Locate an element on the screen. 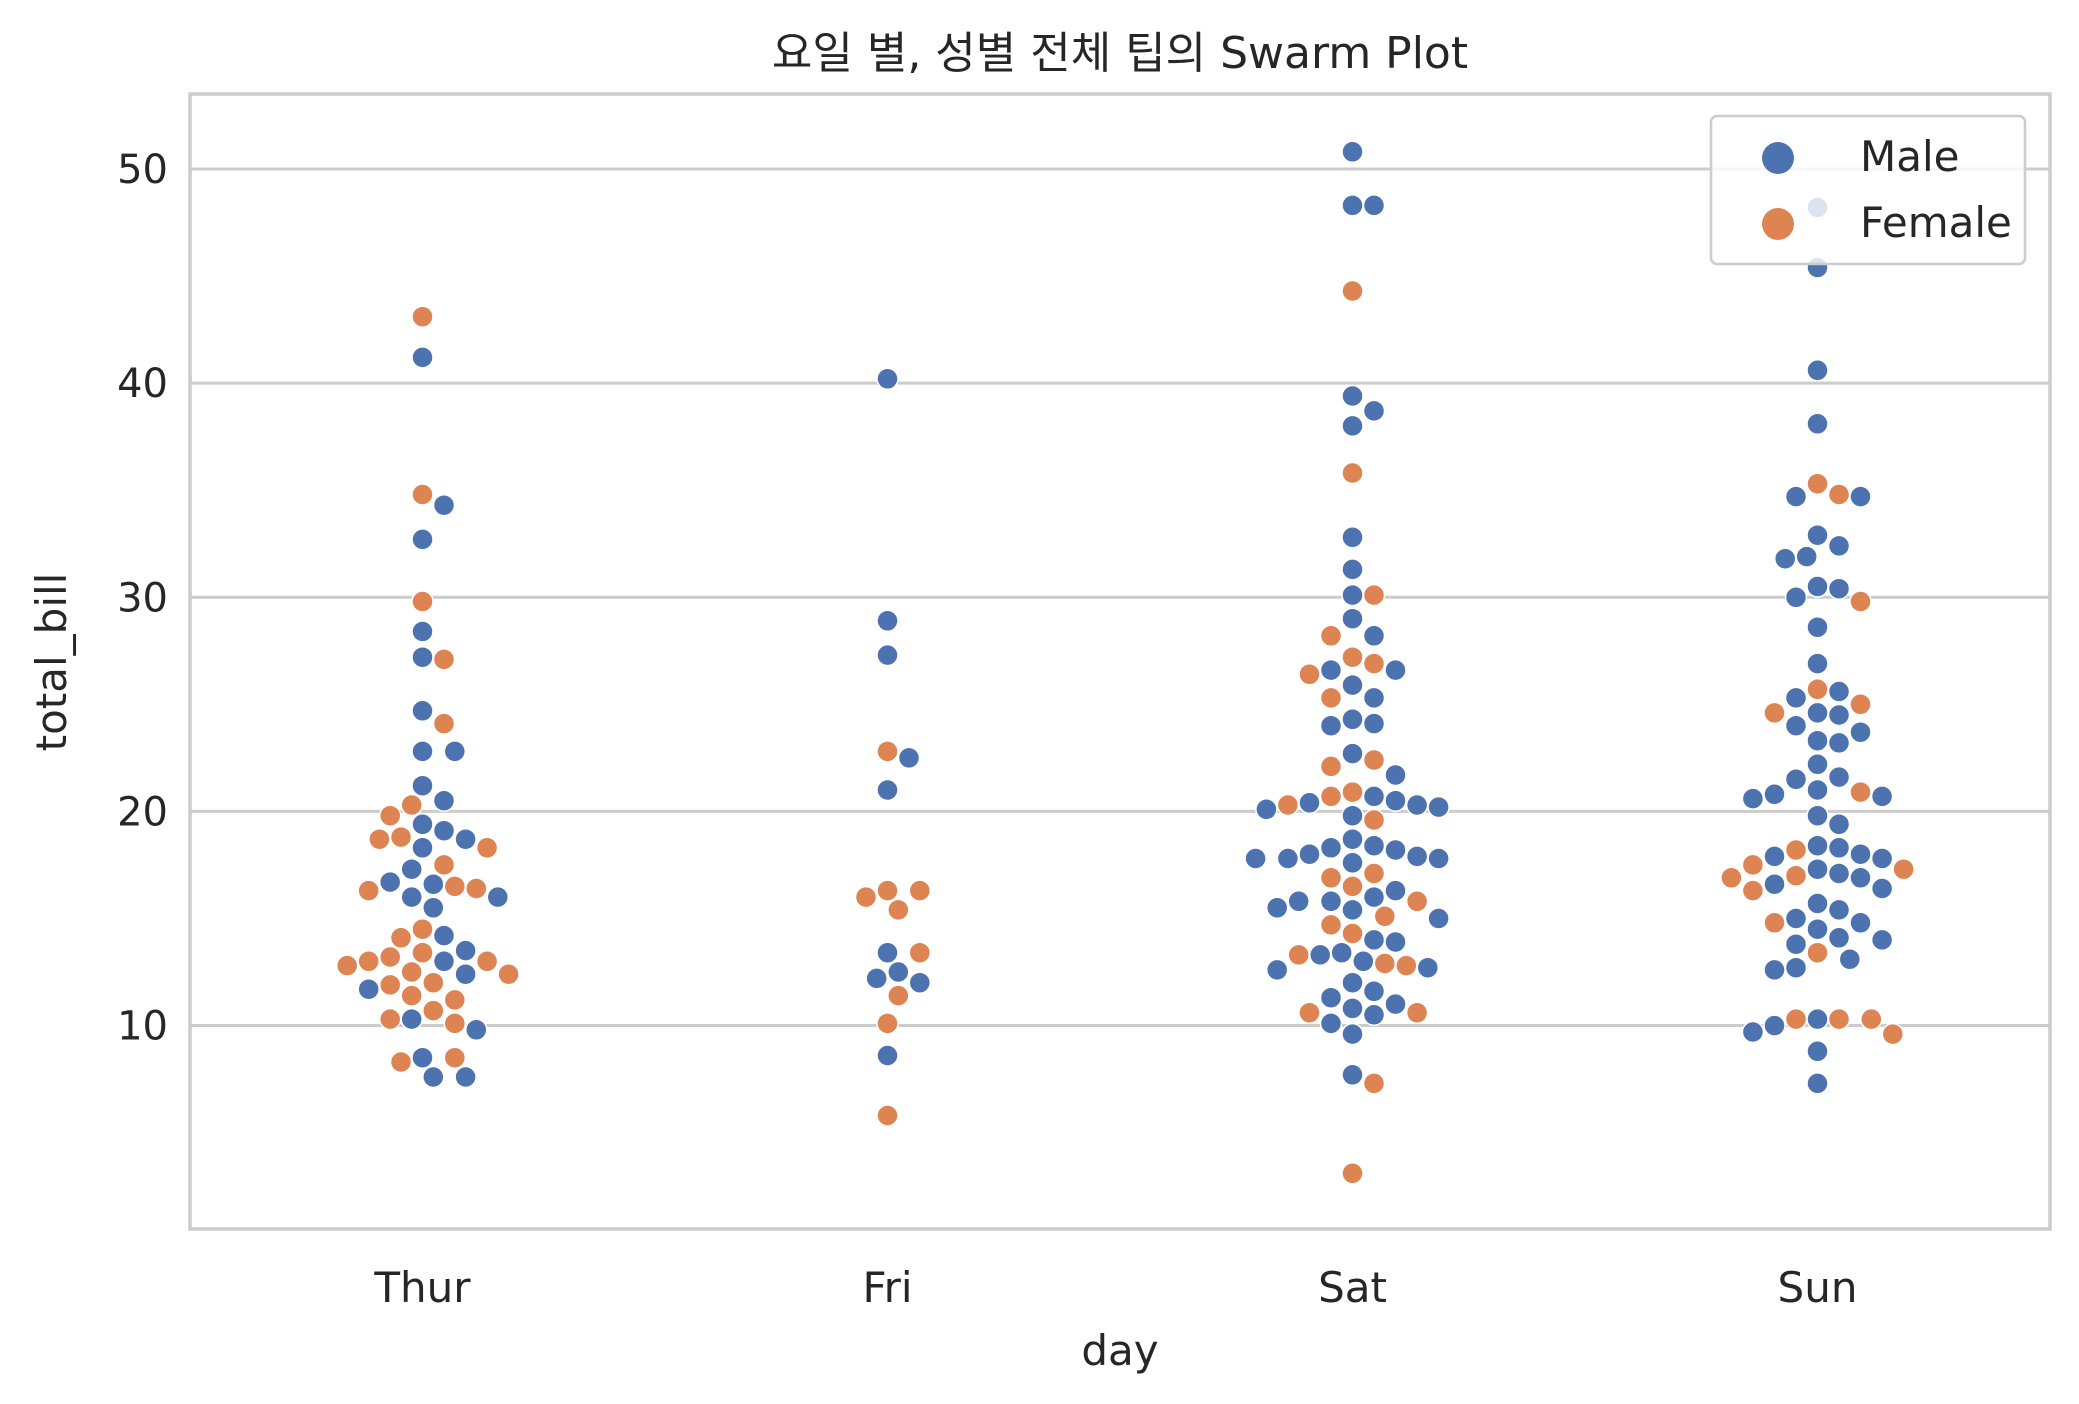 This screenshot has height=1404, width=2079. legend-marker-female is located at coordinates (1778, 224).